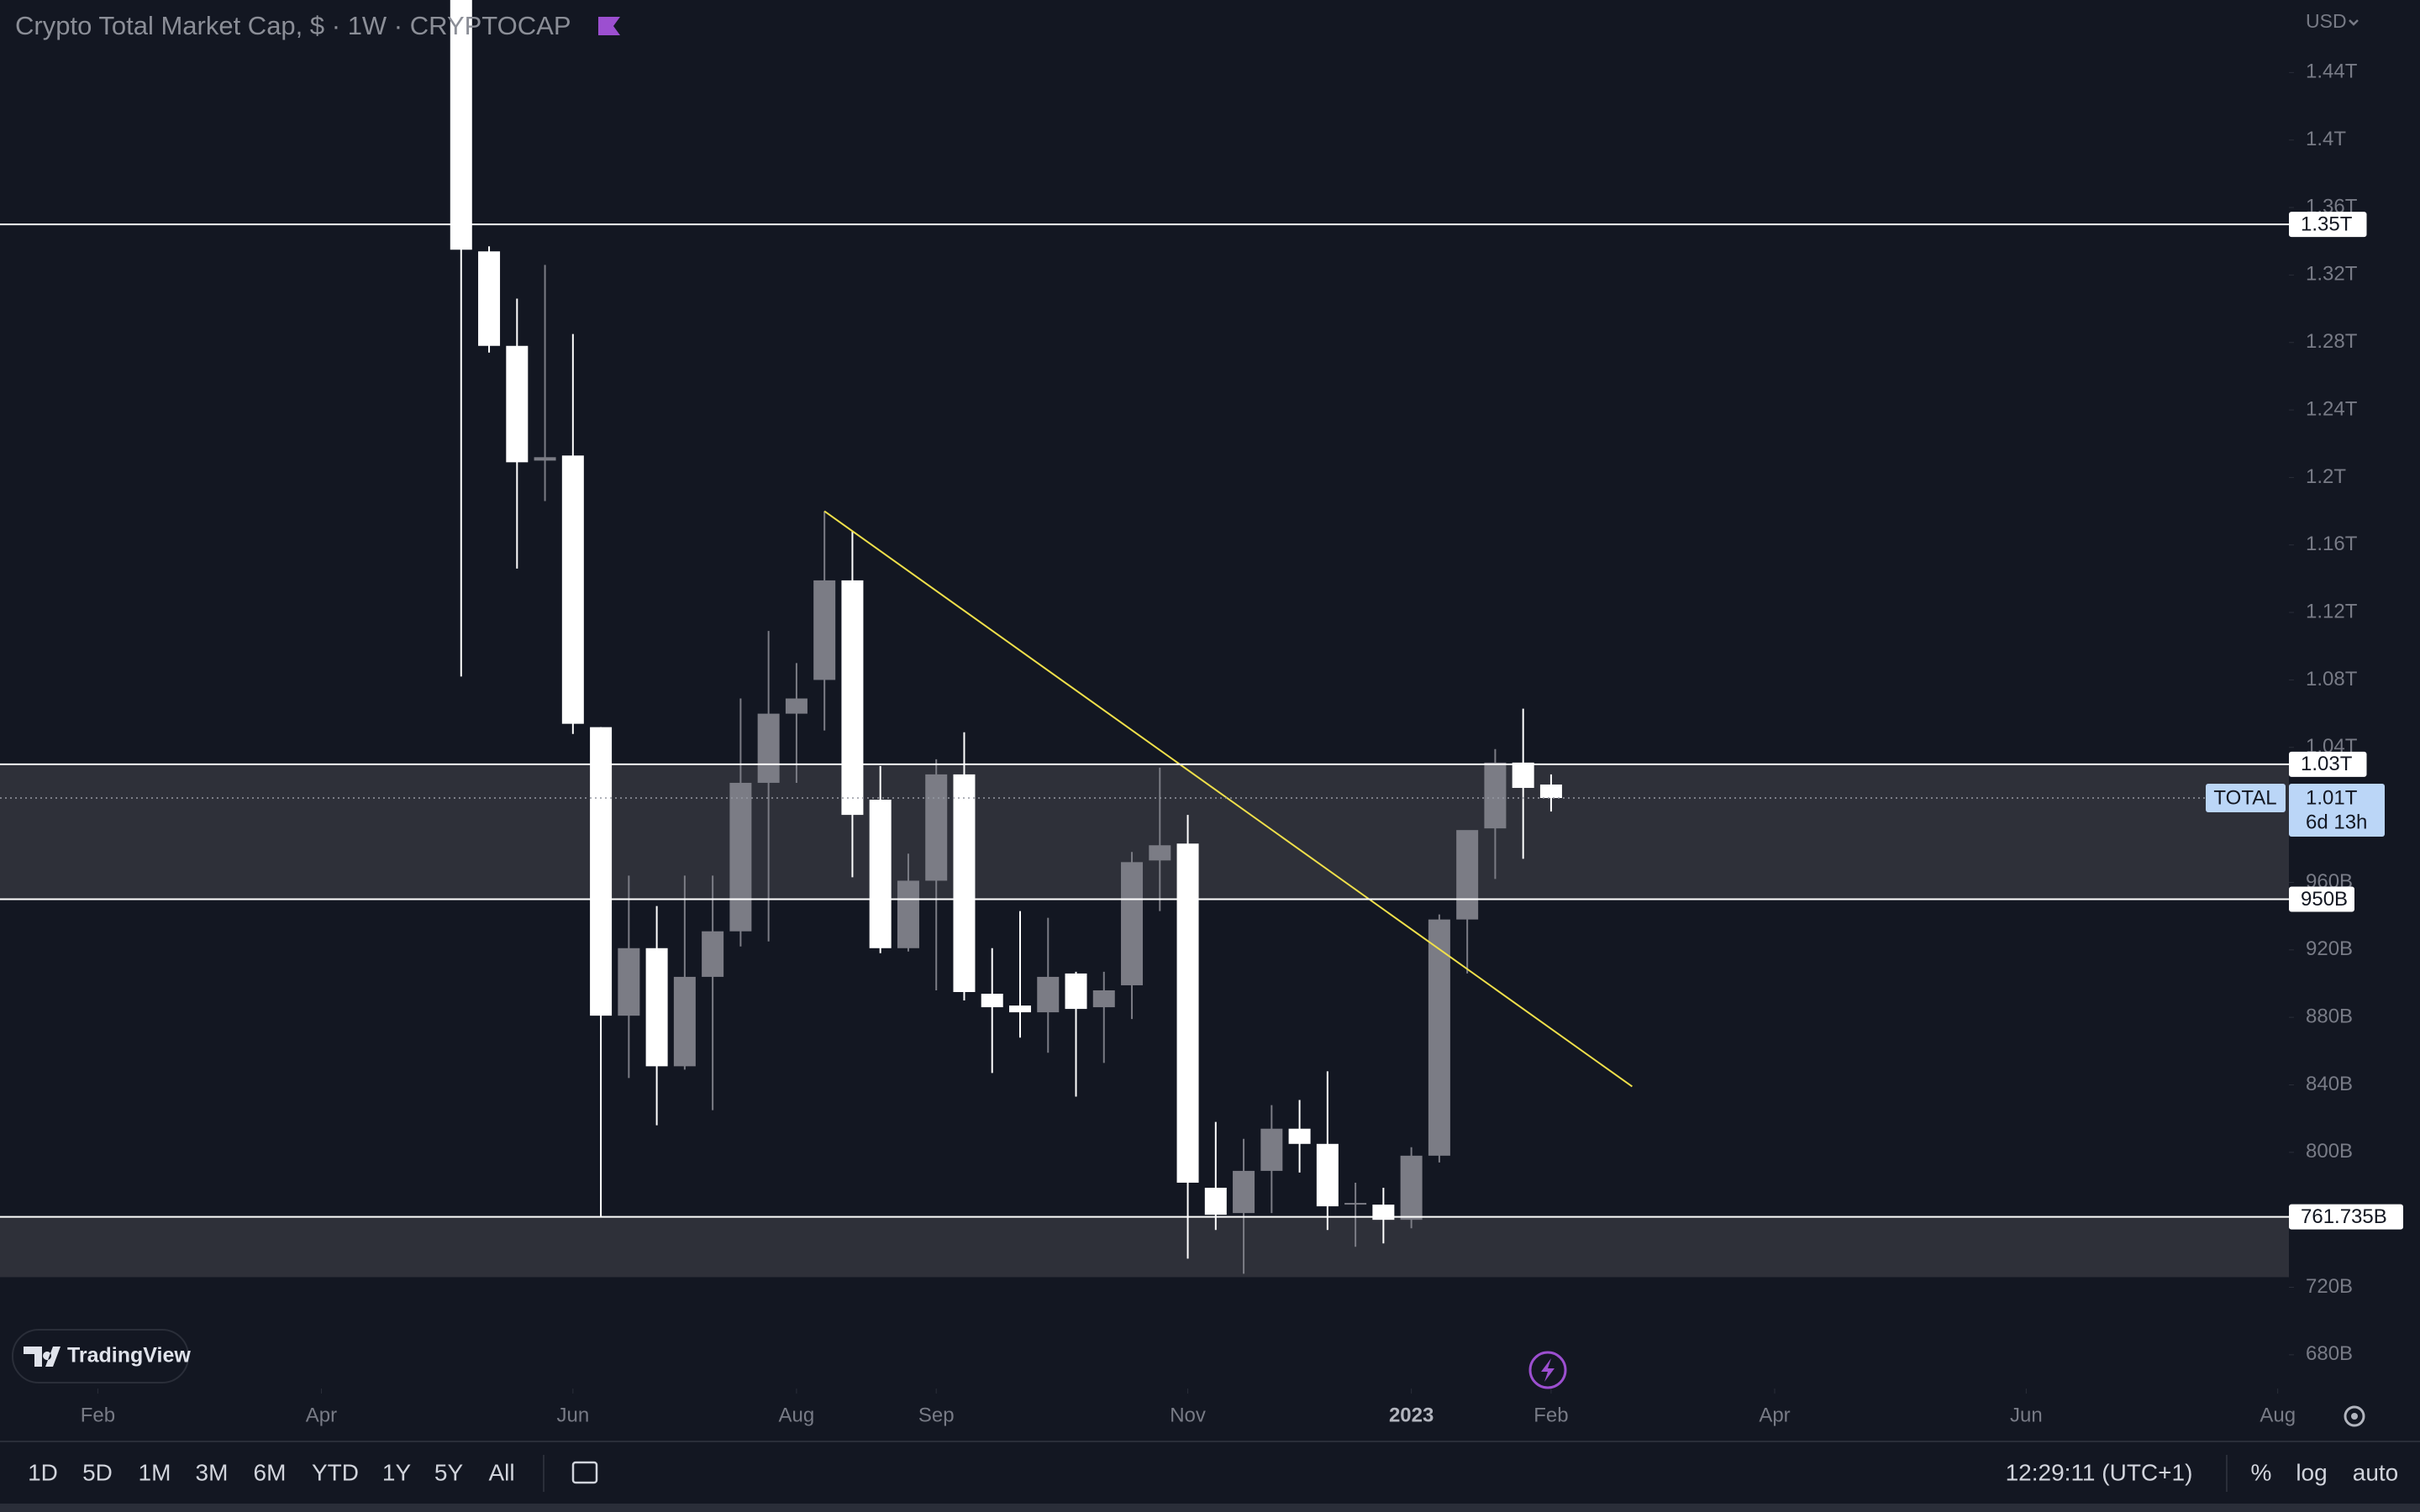 This screenshot has height=1512, width=2420. I want to click on chevron, so click(2354, 22).